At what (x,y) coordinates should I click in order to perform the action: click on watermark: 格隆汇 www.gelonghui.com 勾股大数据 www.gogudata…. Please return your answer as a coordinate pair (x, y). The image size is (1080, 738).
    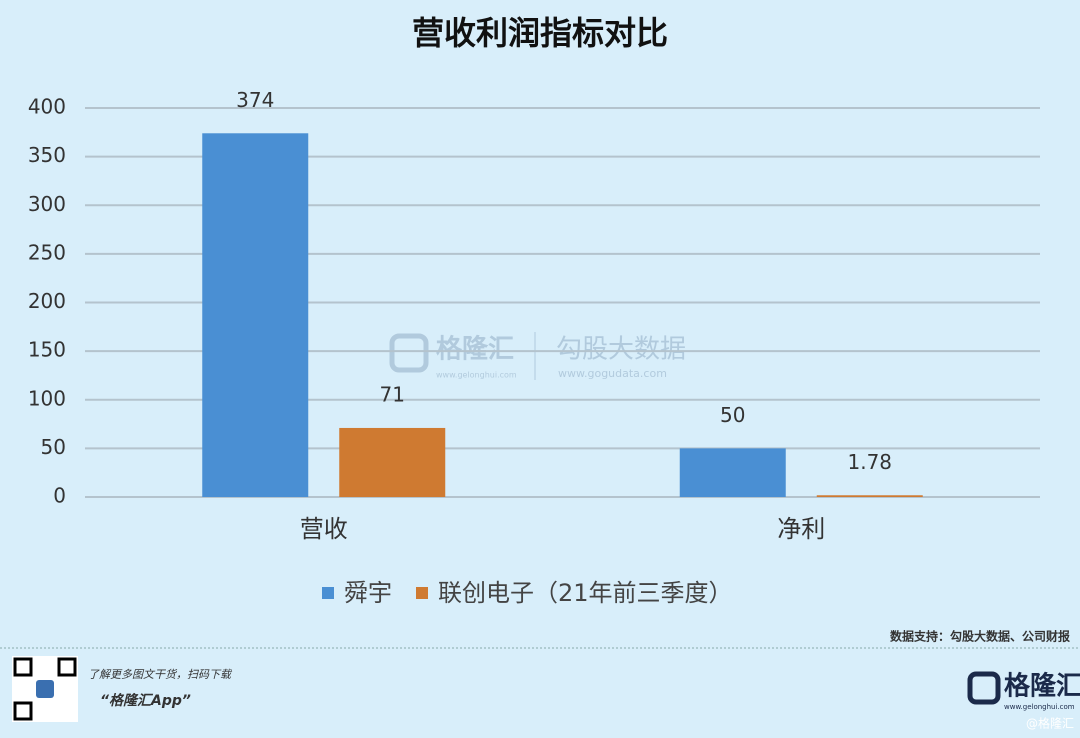
    Looking at the image, I should click on (537, 356).